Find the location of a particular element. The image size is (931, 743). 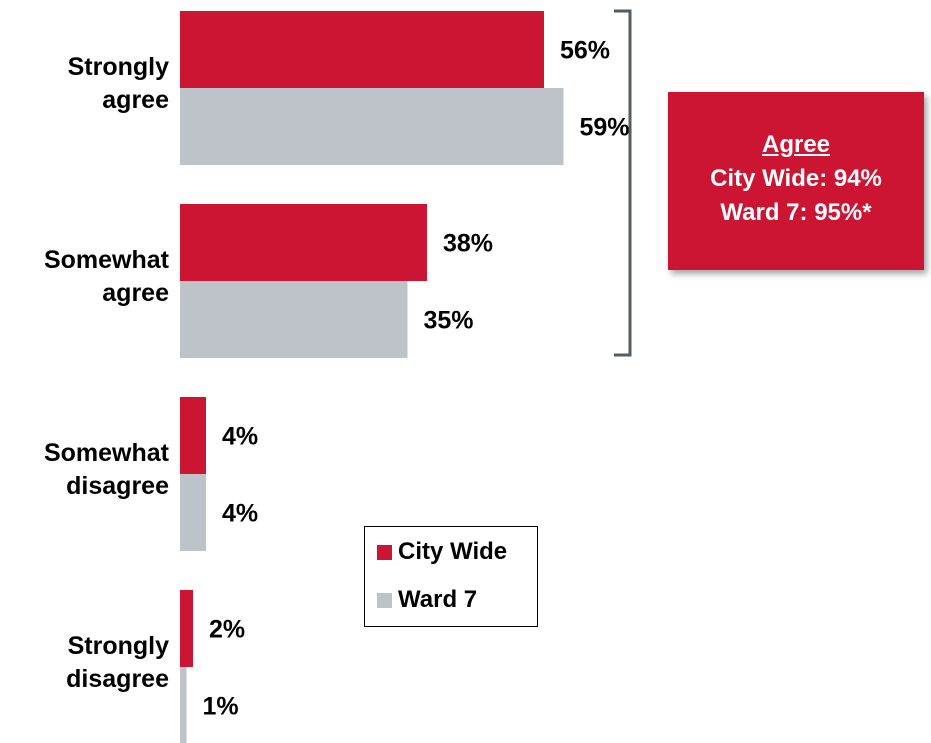

legend-item-ward-7: Ward 7 is located at coordinates (427, 600).